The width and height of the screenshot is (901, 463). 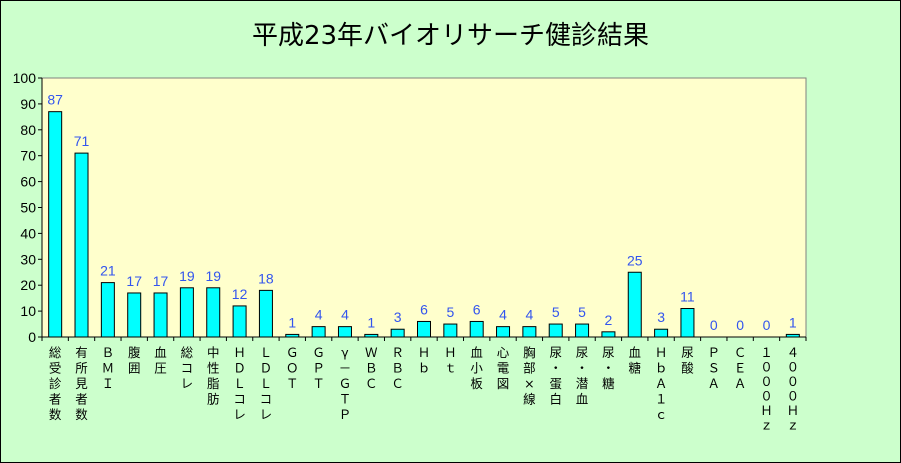 I want to click on category-label: ＧＯＴ, so click(x=292, y=368).